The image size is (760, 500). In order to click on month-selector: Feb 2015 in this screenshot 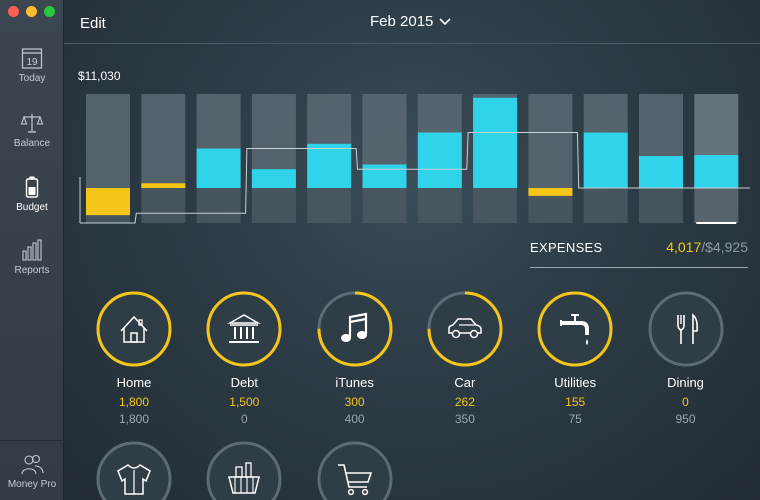, I will do `click(410, 21)`.